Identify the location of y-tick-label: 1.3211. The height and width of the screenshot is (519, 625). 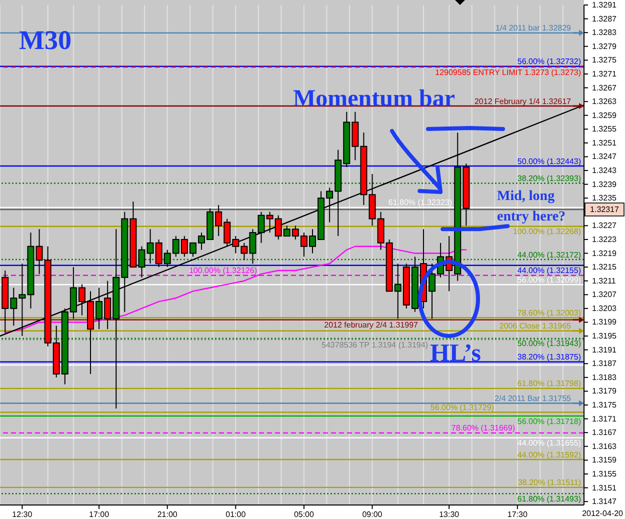
(604, 281).